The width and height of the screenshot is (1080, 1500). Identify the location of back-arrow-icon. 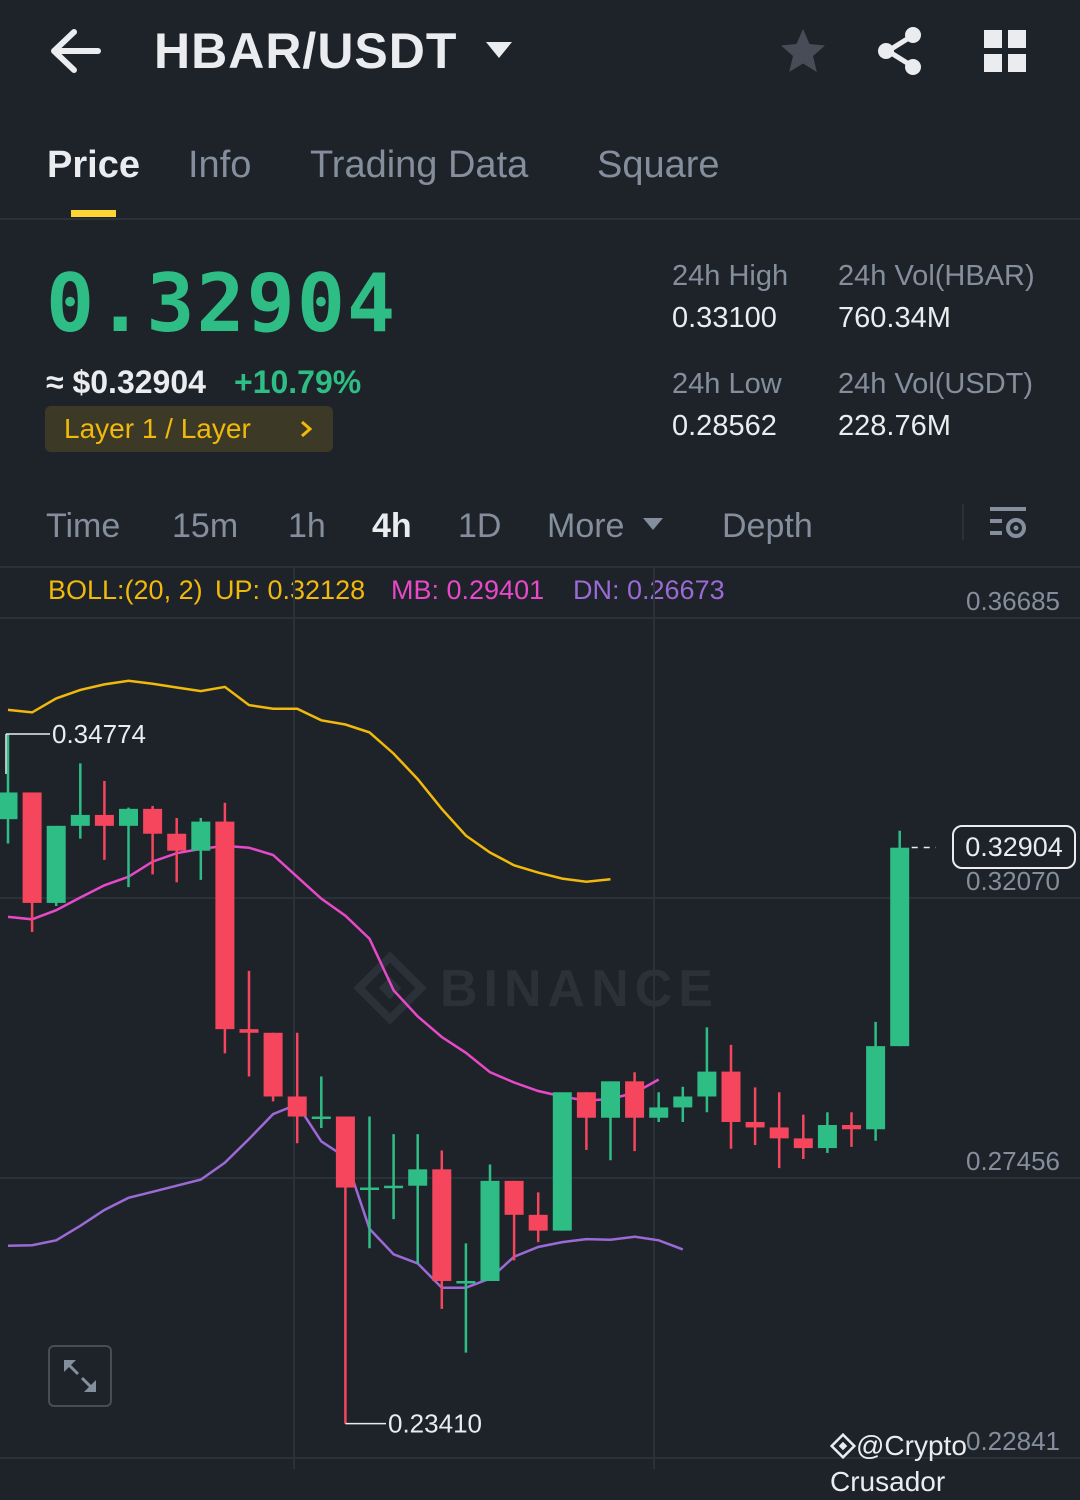
(76, 51).